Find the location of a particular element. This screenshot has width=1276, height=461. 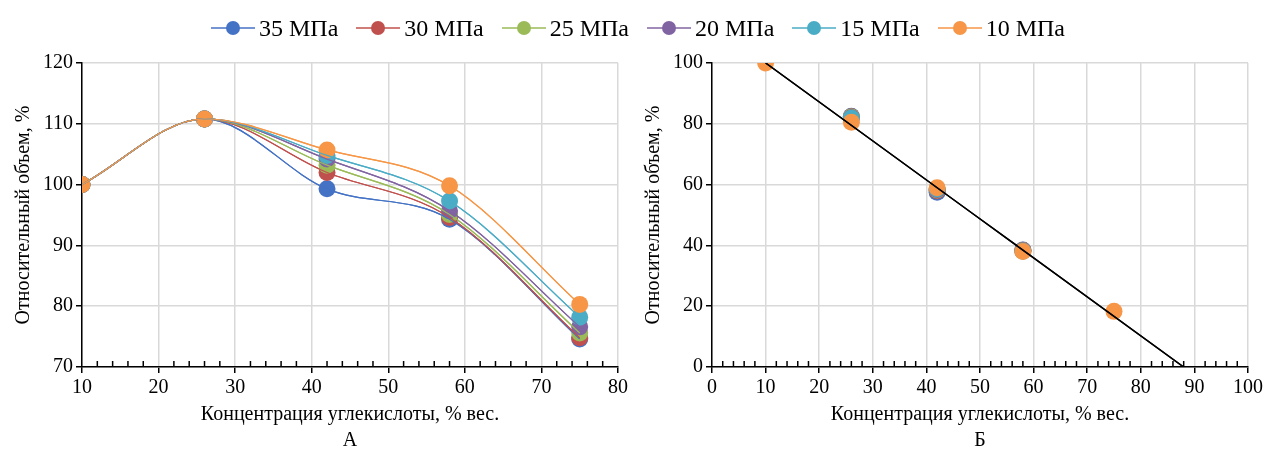

y-tick-label: 110 is located at coordinates (58, 122).